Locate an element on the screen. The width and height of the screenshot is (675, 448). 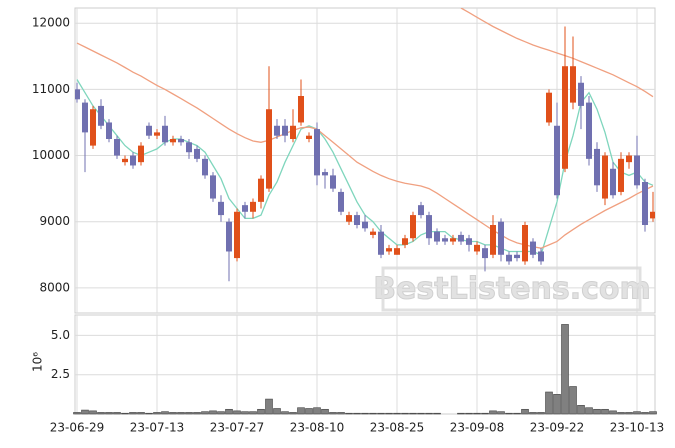
x-tick-label: 23-07-27 is located at coordinates (237, 428).